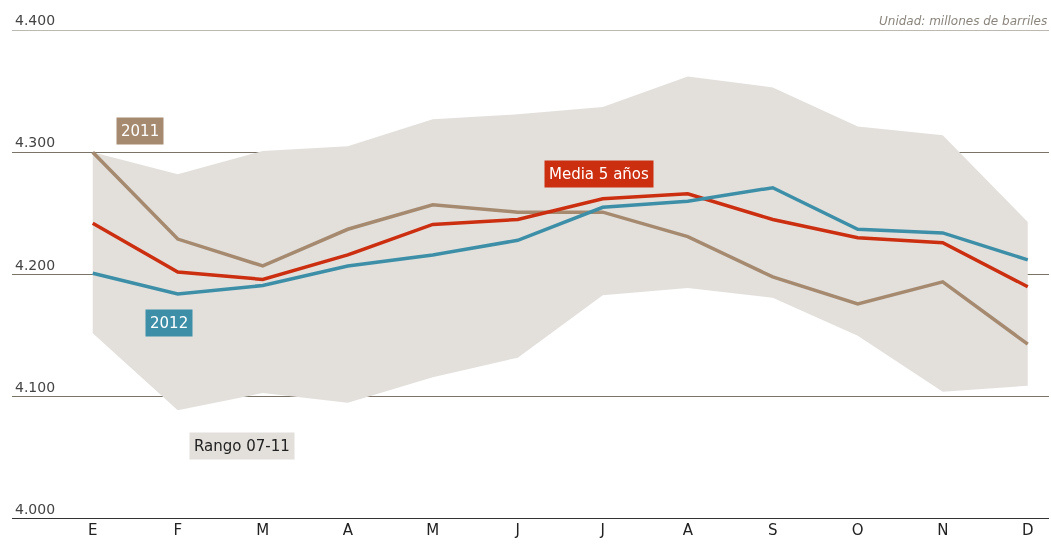 This screenshot has width=1051, height=551. What do you see at coordinates (35, 264) in the screenshot?
I see `y-tick-label: 4.200` at bounding box center [35, 264].